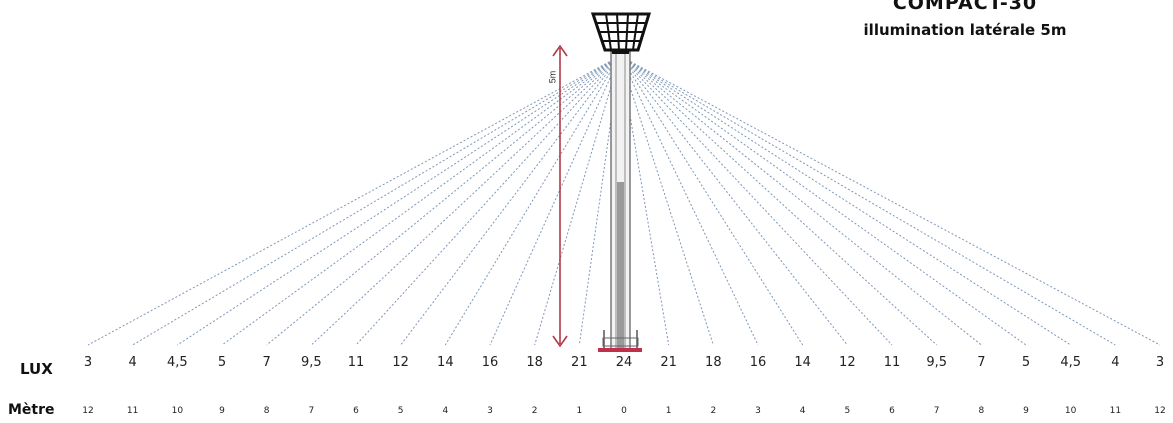  Describe the element at coordinates (620, 350) in the screenshot. I see `pole-base` at that location.